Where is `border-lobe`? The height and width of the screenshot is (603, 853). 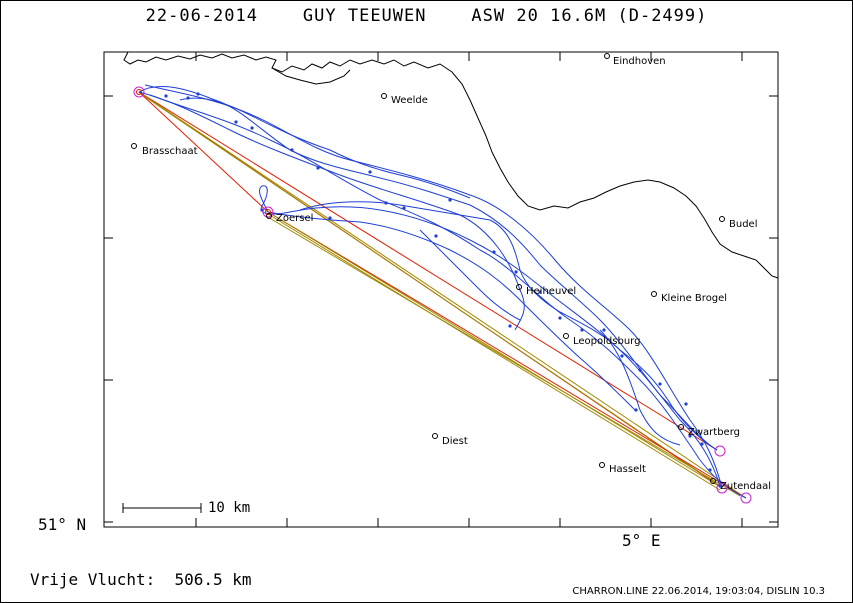 border-lobe is located at coordinates (311, 76).